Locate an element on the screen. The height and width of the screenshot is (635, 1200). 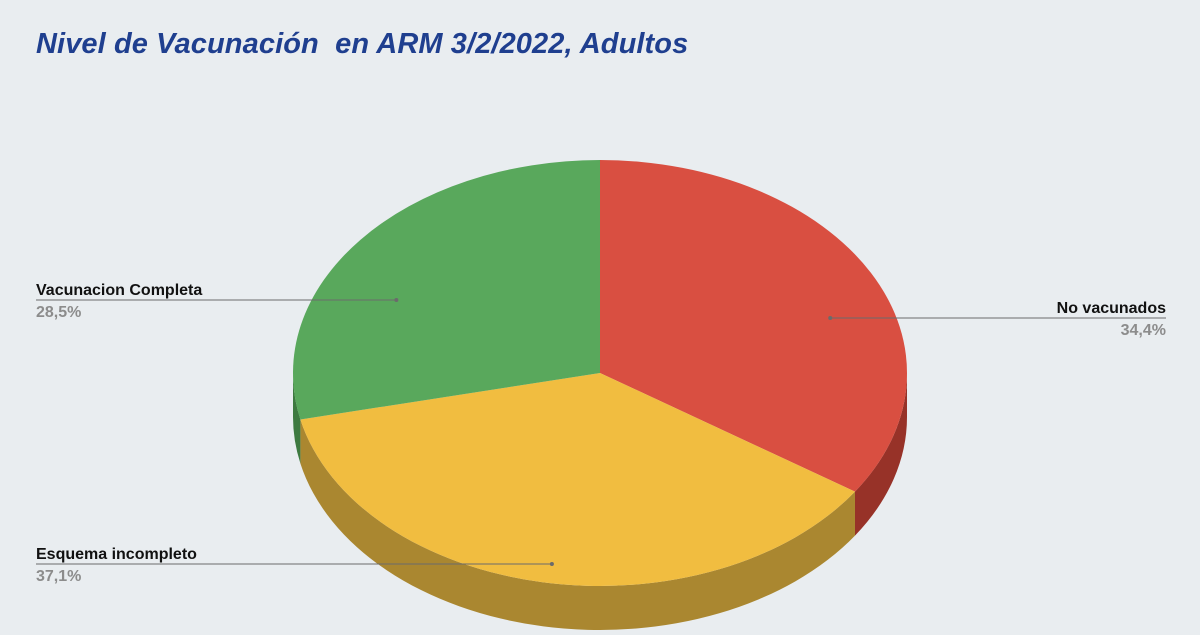
leader-dot-esquema-incompleto is located at coordinates (551, 564).